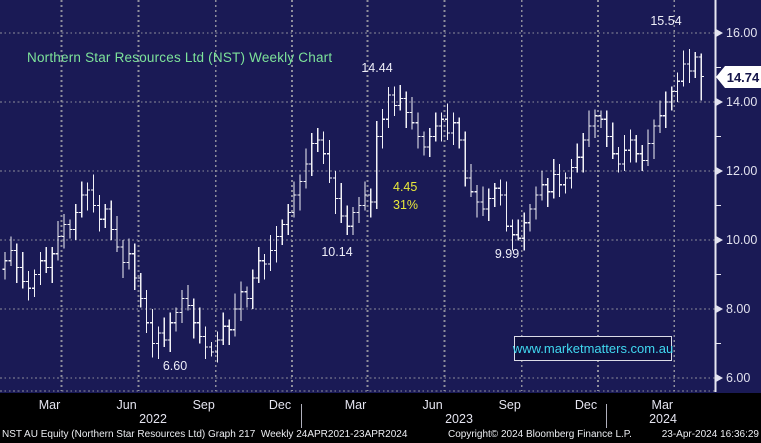  I want to click on y-axis-tick-label: 12.00, so click(738, 171).